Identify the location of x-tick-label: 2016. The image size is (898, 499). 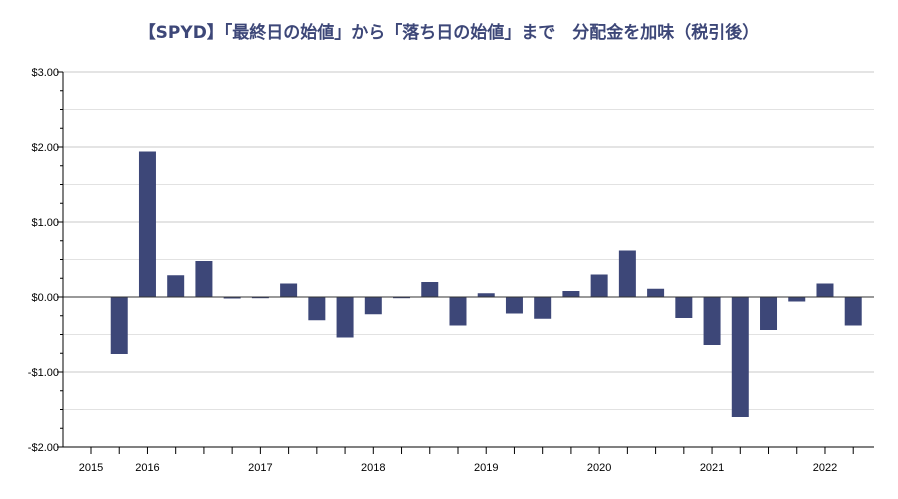
(147, 468).